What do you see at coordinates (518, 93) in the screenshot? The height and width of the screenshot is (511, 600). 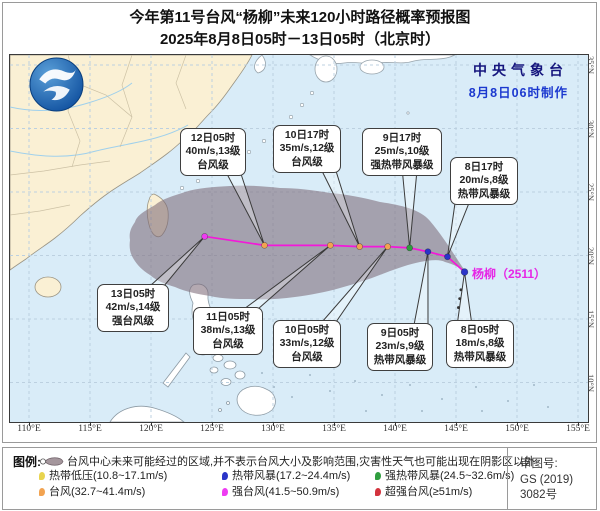 I see `agency-issued-time: 8月8日06时制作` at bounding box center [518, 93].